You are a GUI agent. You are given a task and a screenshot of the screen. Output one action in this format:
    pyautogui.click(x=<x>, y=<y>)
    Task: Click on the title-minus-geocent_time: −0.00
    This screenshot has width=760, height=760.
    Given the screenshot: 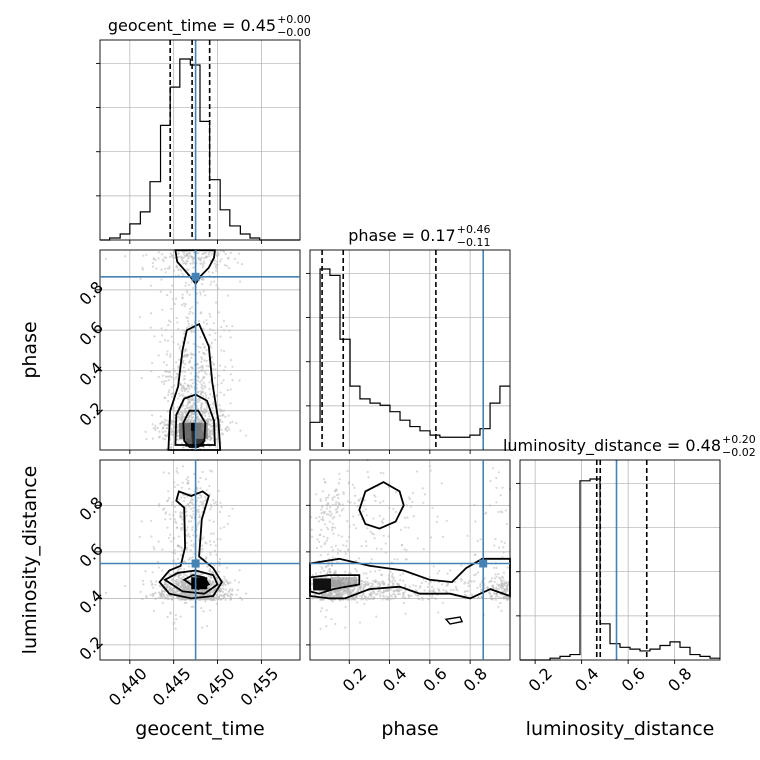 What is the action you would take?
    pyautogui.click(x=294, y=32)
    